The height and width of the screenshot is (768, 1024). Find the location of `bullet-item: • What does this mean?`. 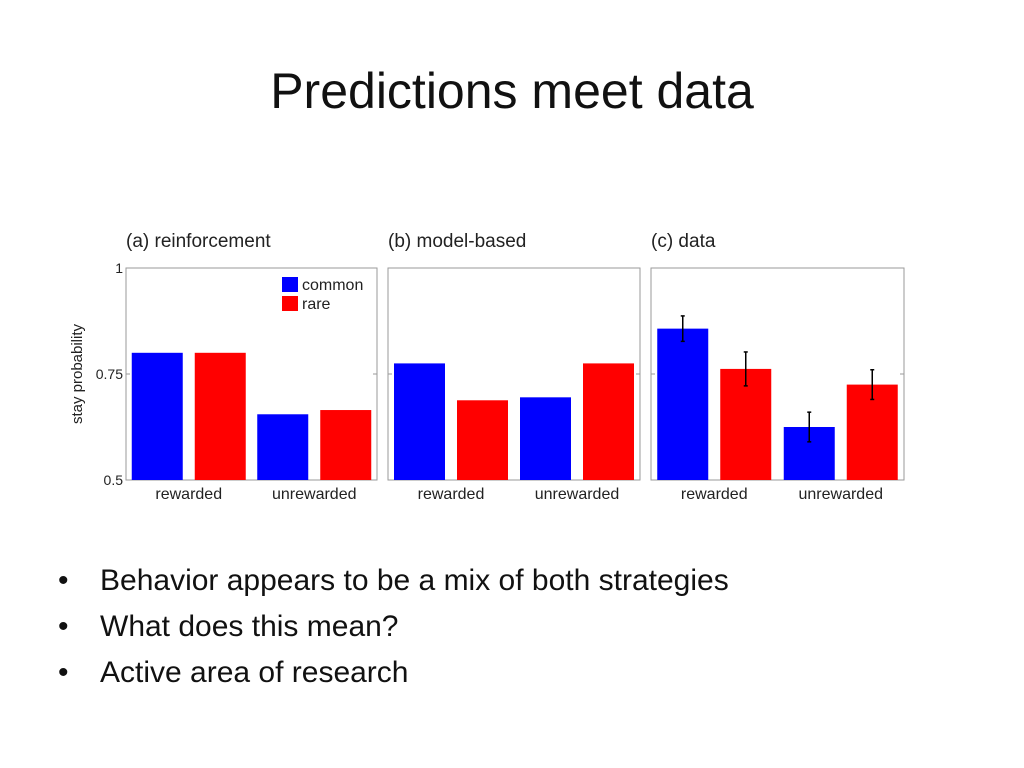

bullet-item: • What does this mean? is located at coordinates (393, 627).